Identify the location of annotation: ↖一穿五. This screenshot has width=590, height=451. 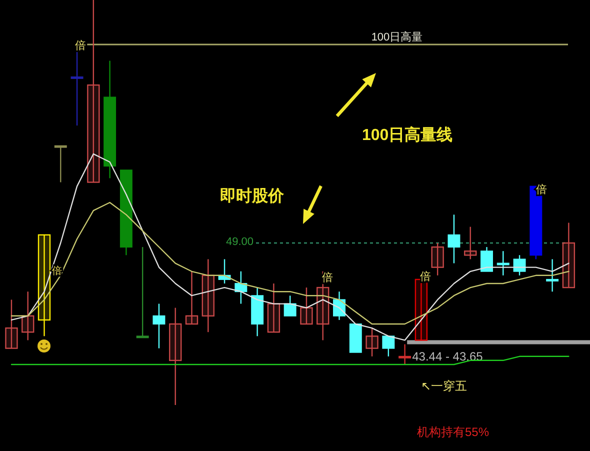
(444, 386).